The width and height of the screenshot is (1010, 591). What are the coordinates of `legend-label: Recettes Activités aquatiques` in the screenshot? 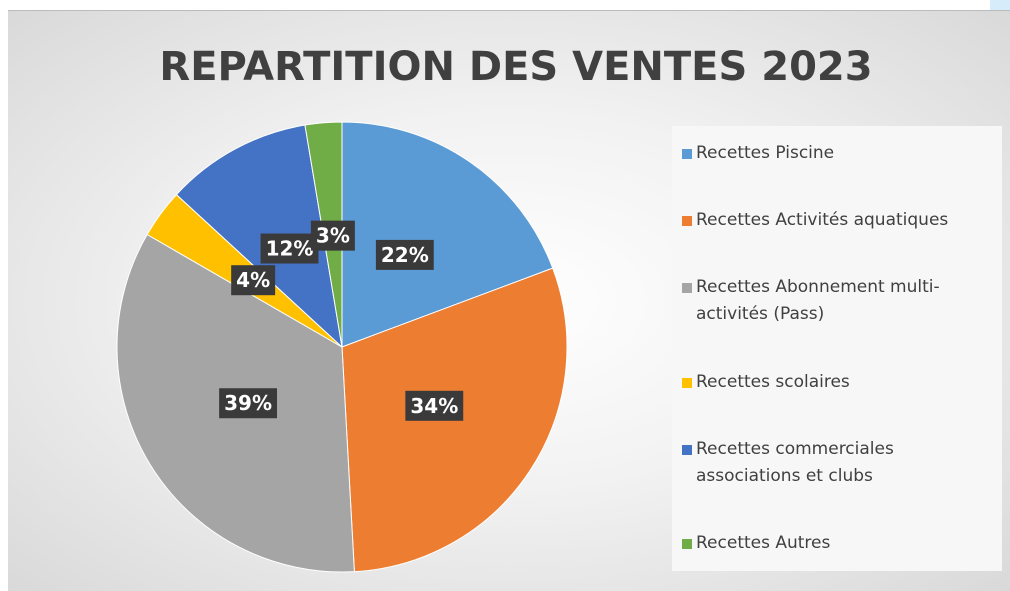 It's located at (822, 220).